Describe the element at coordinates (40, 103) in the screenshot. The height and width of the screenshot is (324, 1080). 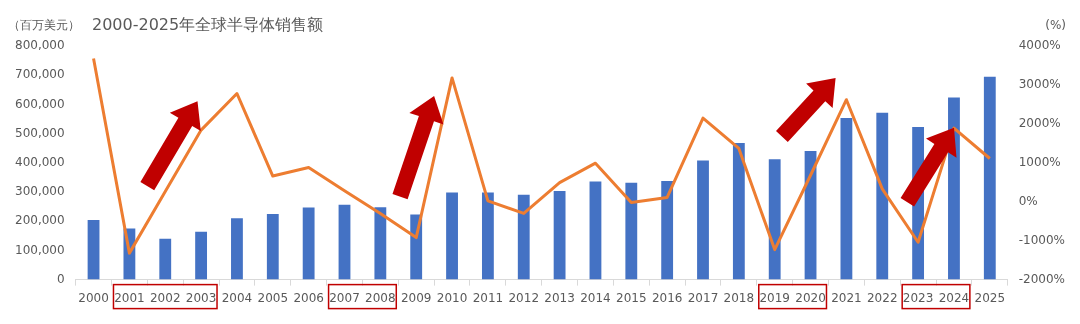
I see `y-tick-label: 600,000` at that location.